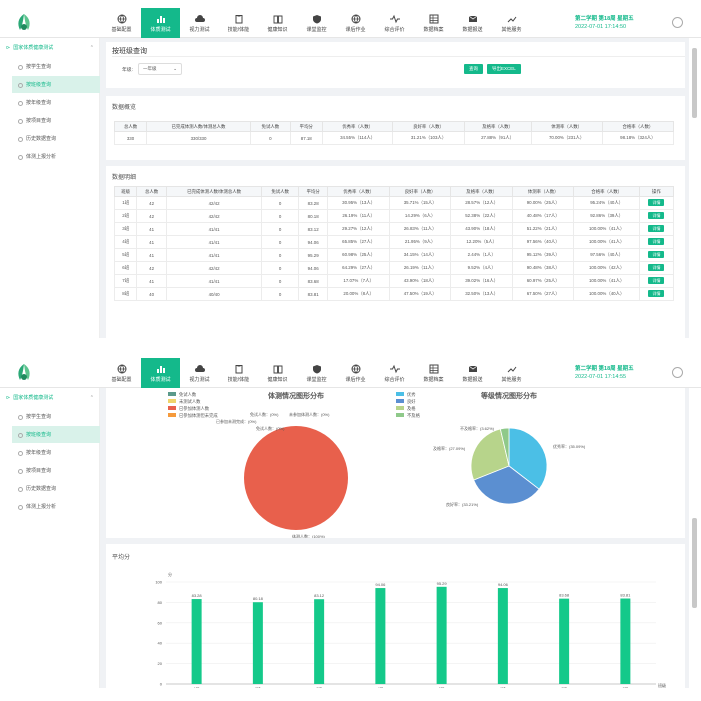  I want to click on bar, so click(257, 643).